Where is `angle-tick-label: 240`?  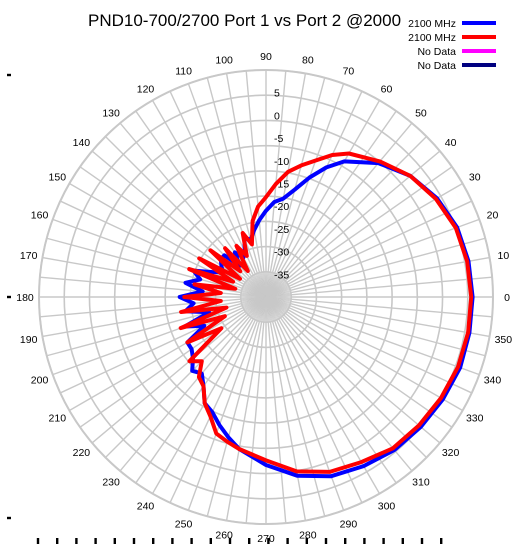
angle-tick-label: 240 is located at coordinates (146, 507).